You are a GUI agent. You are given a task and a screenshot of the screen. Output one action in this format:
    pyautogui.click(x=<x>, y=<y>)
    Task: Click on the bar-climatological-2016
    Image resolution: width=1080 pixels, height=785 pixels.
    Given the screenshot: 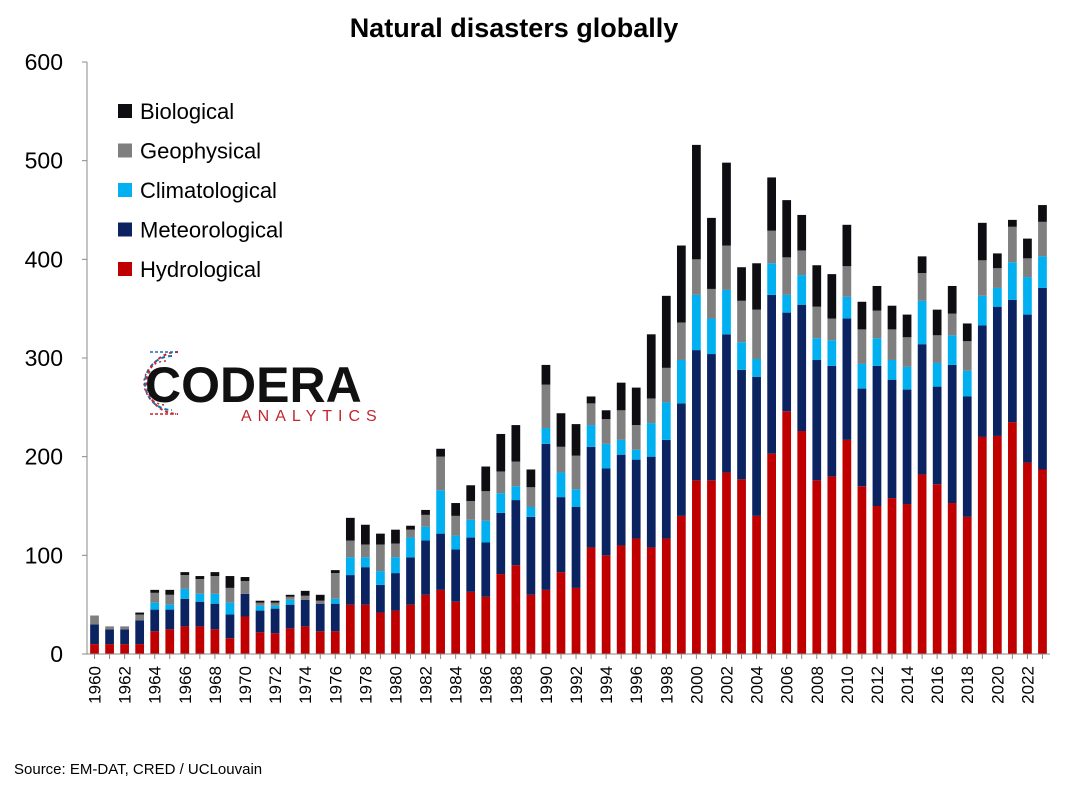 What is the action you would take?
    pyautogui.click(x=937, y=374)
    